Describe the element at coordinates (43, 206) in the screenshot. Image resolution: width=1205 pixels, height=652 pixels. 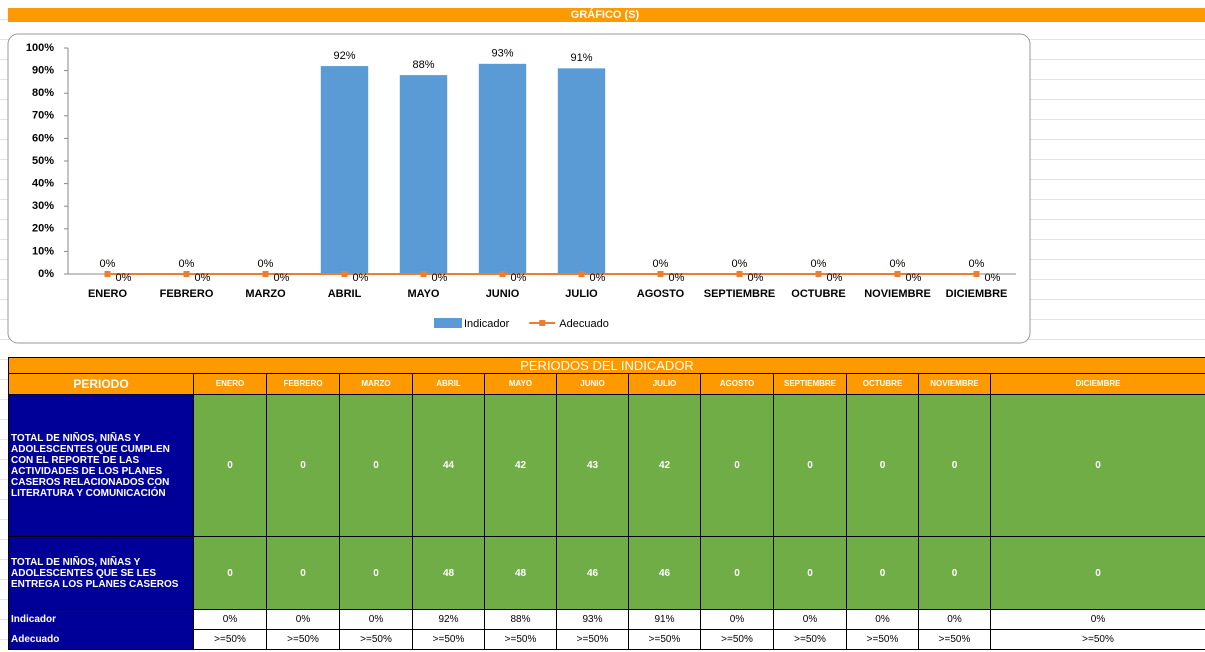
I see `y-tick-label: 30%` at that location.